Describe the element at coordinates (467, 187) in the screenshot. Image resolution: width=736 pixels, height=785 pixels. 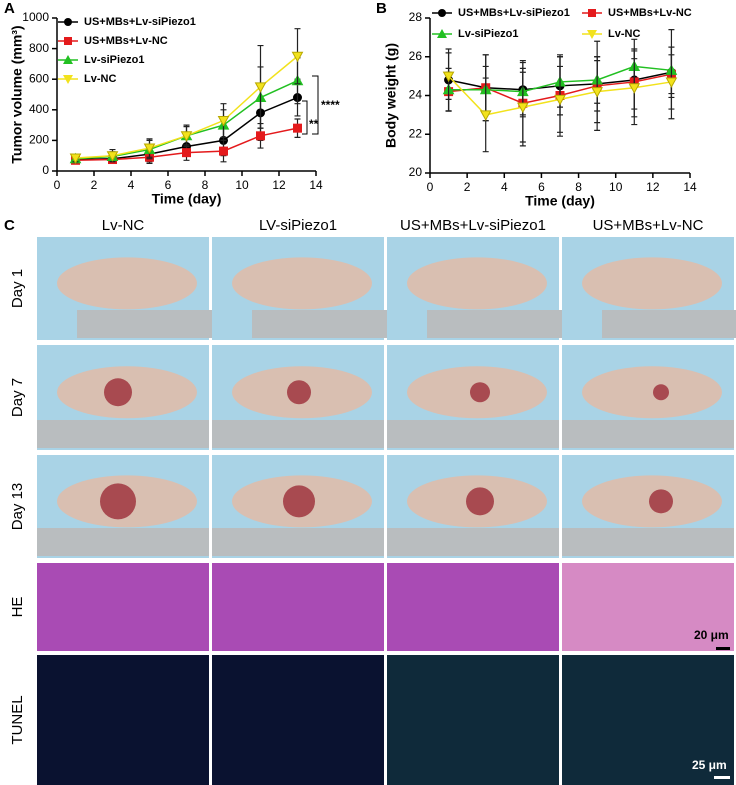
I see `x-tick-label: 2` at that location.